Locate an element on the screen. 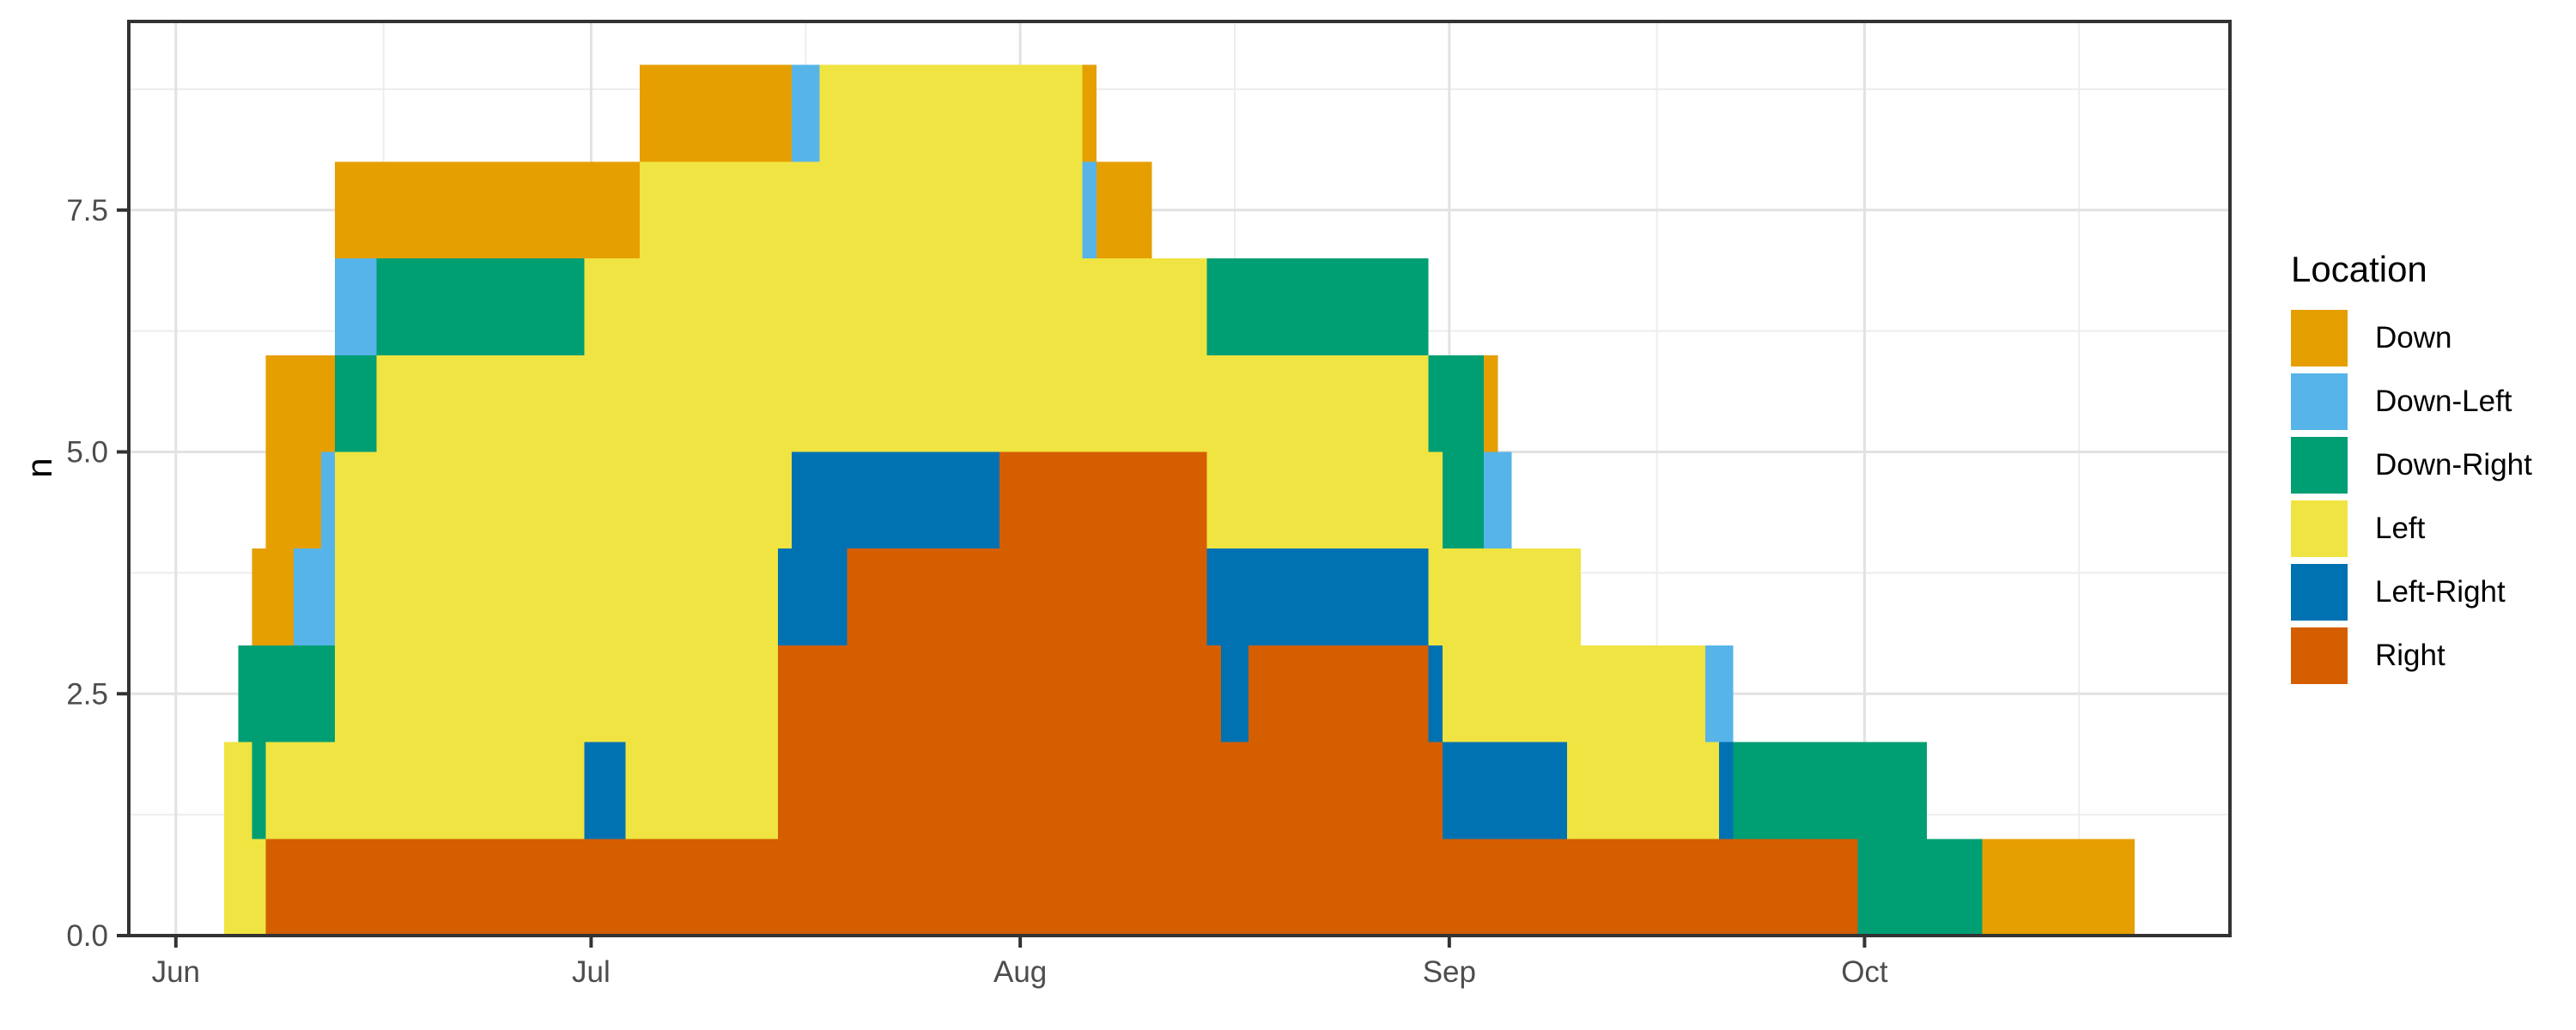 The image size is (2576, 1030). legend-title: Location is located at coordinates (2359, 269).